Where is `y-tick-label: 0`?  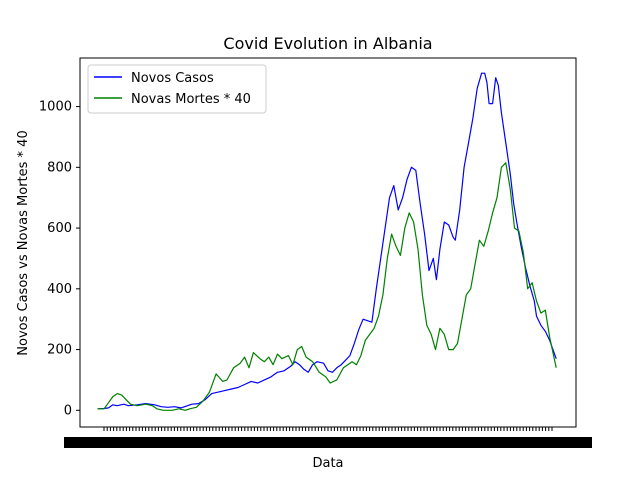
y-tick-label: 0 is located at coordinates (68, 410).